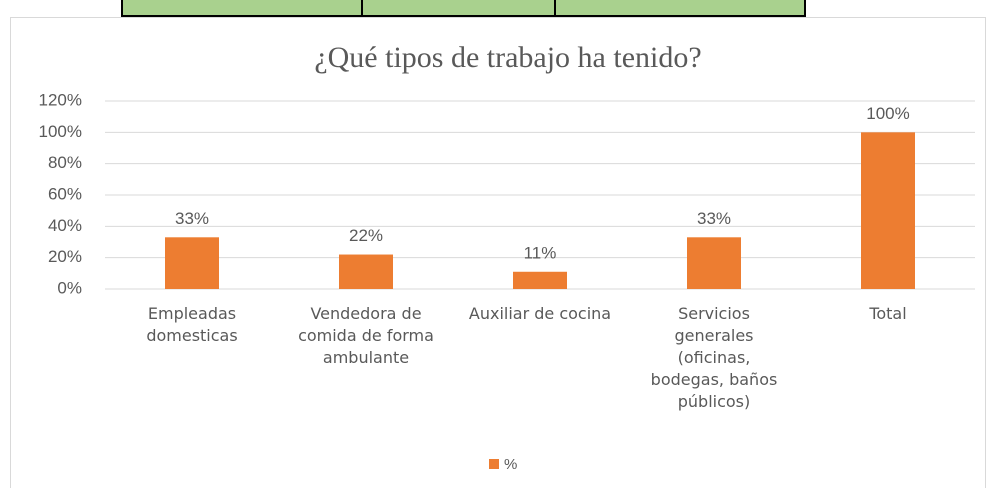 The width and height of the screenshot is (988, 488). What do you see at coordinates (69, 287) in the screenshot?
I see `y-tick-label: 0%` at bounding box center [69, 287].